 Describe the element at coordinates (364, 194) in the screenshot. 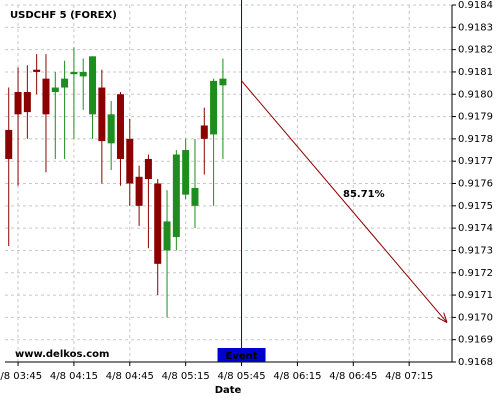

I see `projection-label: 85.71%` at that location.